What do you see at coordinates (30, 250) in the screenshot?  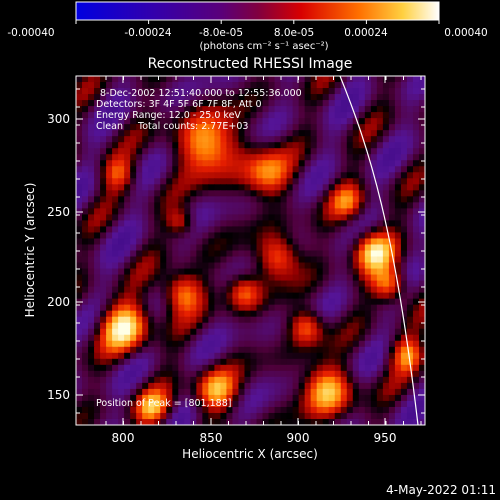 I see `y-axis-label: Heliocentric Y (arcsec)` at bounding box center [30, 250].